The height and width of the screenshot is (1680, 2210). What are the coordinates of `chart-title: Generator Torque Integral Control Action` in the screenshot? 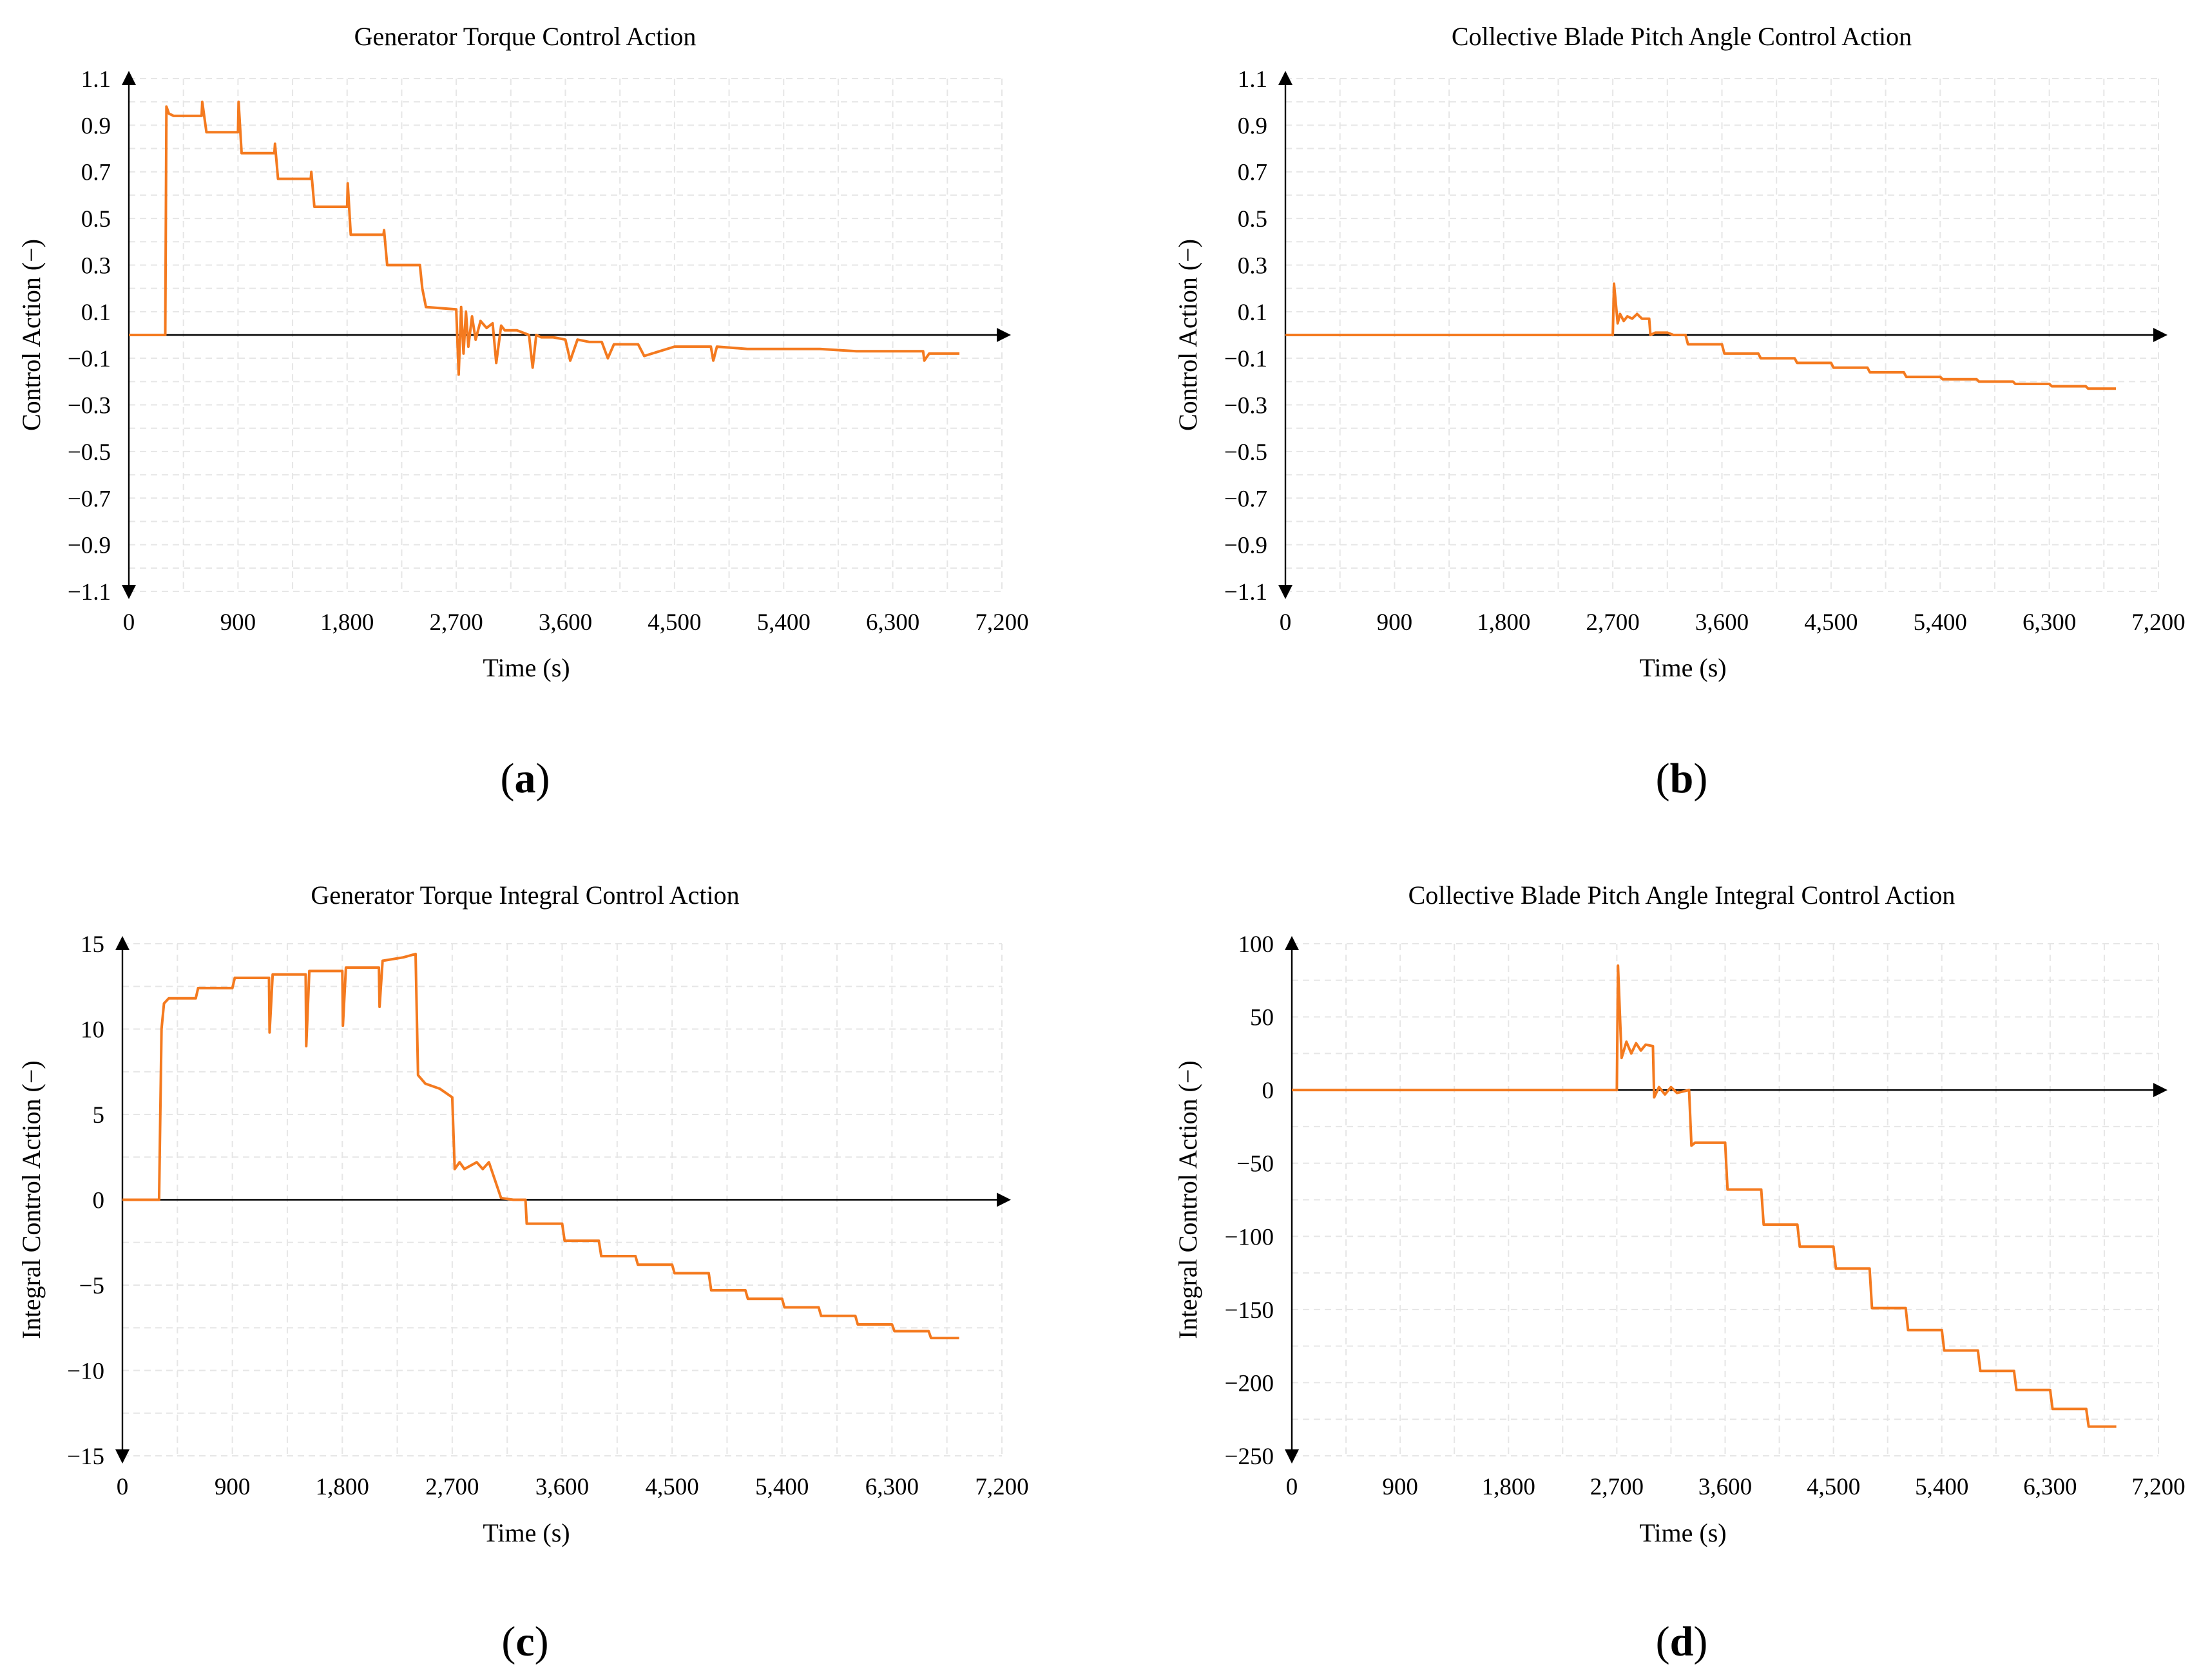 It's located at (525, 895).